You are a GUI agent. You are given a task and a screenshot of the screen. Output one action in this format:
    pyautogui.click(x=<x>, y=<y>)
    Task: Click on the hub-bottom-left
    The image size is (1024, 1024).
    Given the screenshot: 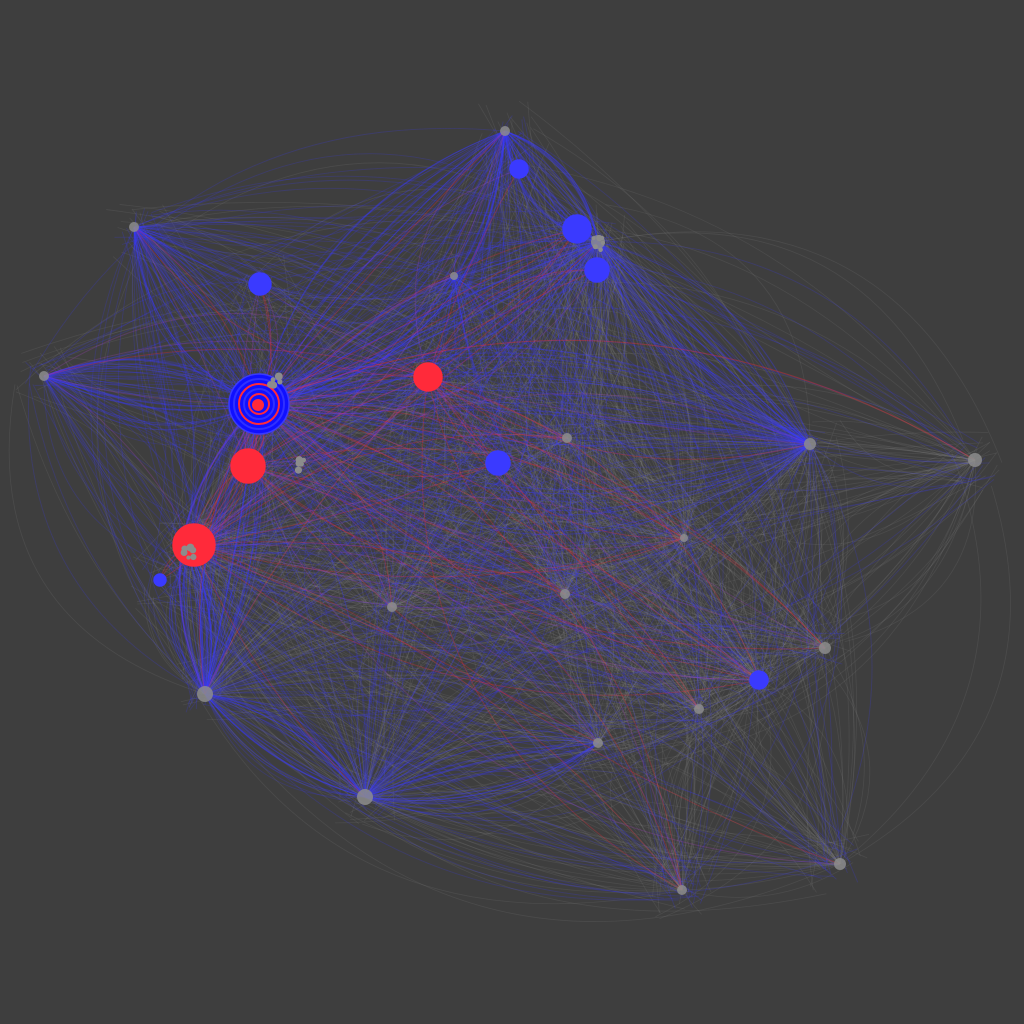 What is the action you would take?
    pyautogui.click(x=205, y=694)
    